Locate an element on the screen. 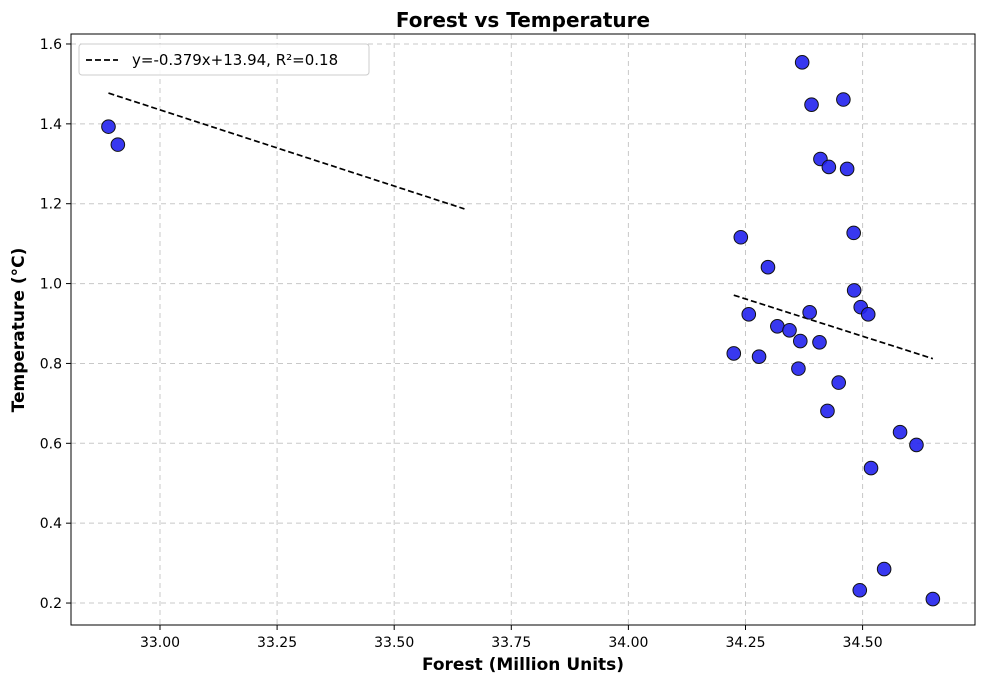 The height and width of the screenshot is (684, 984). legend-box is located at coordinates (224, 59).